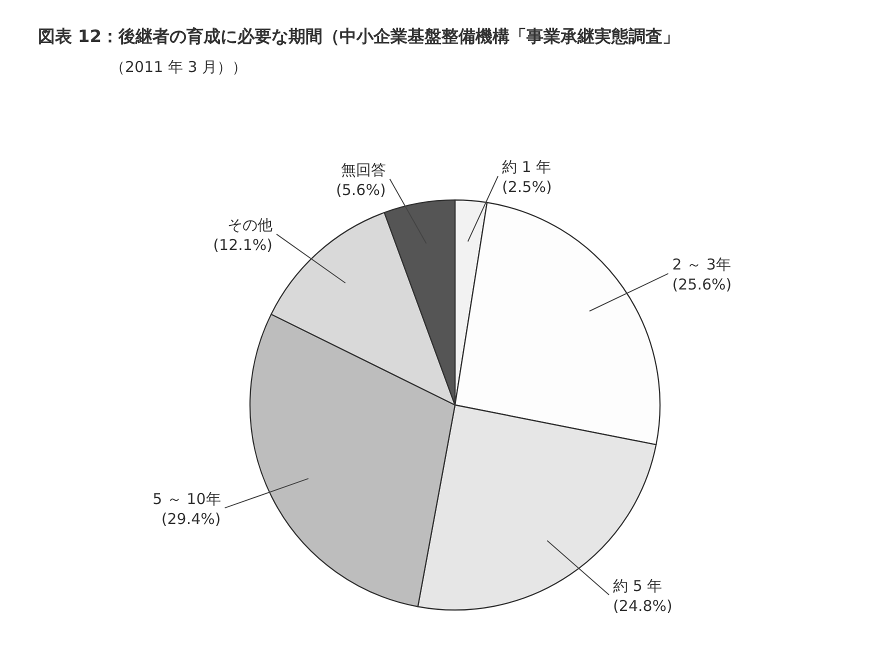 The image size is (875, 660). What do you see at coordinates (527, 167) in the screenshot?
I see `slice-label: 約 1 年` at bounding box center [527, 167].